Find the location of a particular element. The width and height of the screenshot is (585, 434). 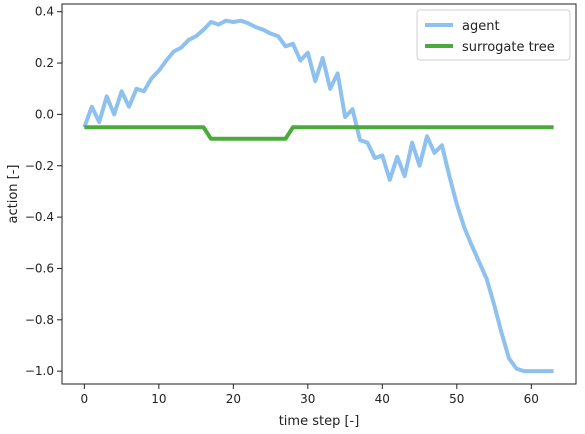

x-axis-label: time step [-] is located at coordinates (319, 421).